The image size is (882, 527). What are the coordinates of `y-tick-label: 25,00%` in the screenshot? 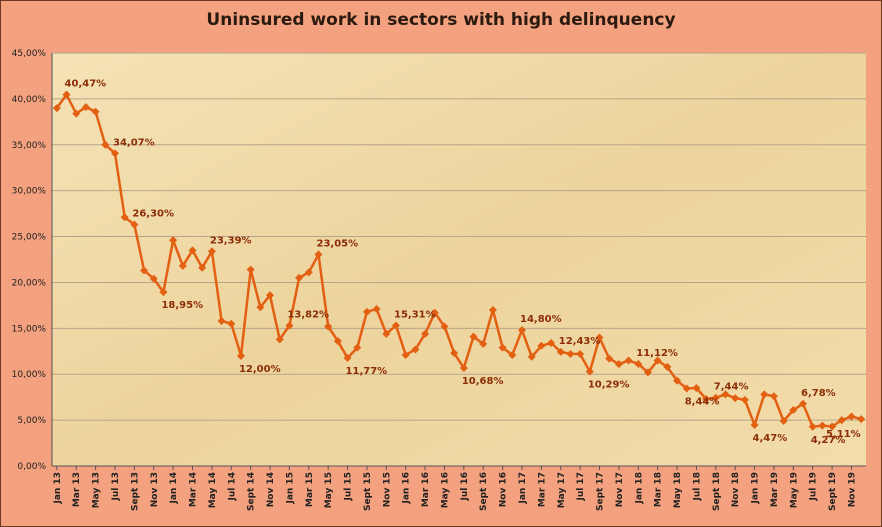 It's located at (29, 238).